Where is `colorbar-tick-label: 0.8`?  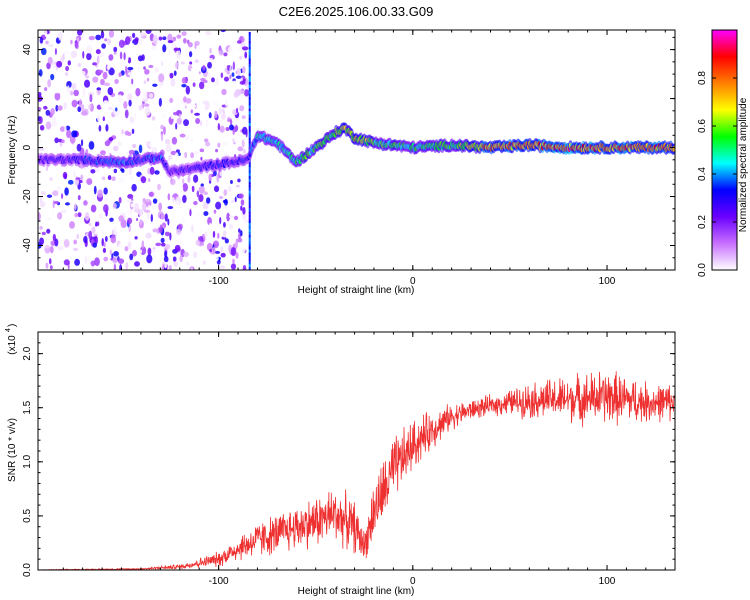
colorbar-tick-label: 0.8 is located at coordinates (702, 78).